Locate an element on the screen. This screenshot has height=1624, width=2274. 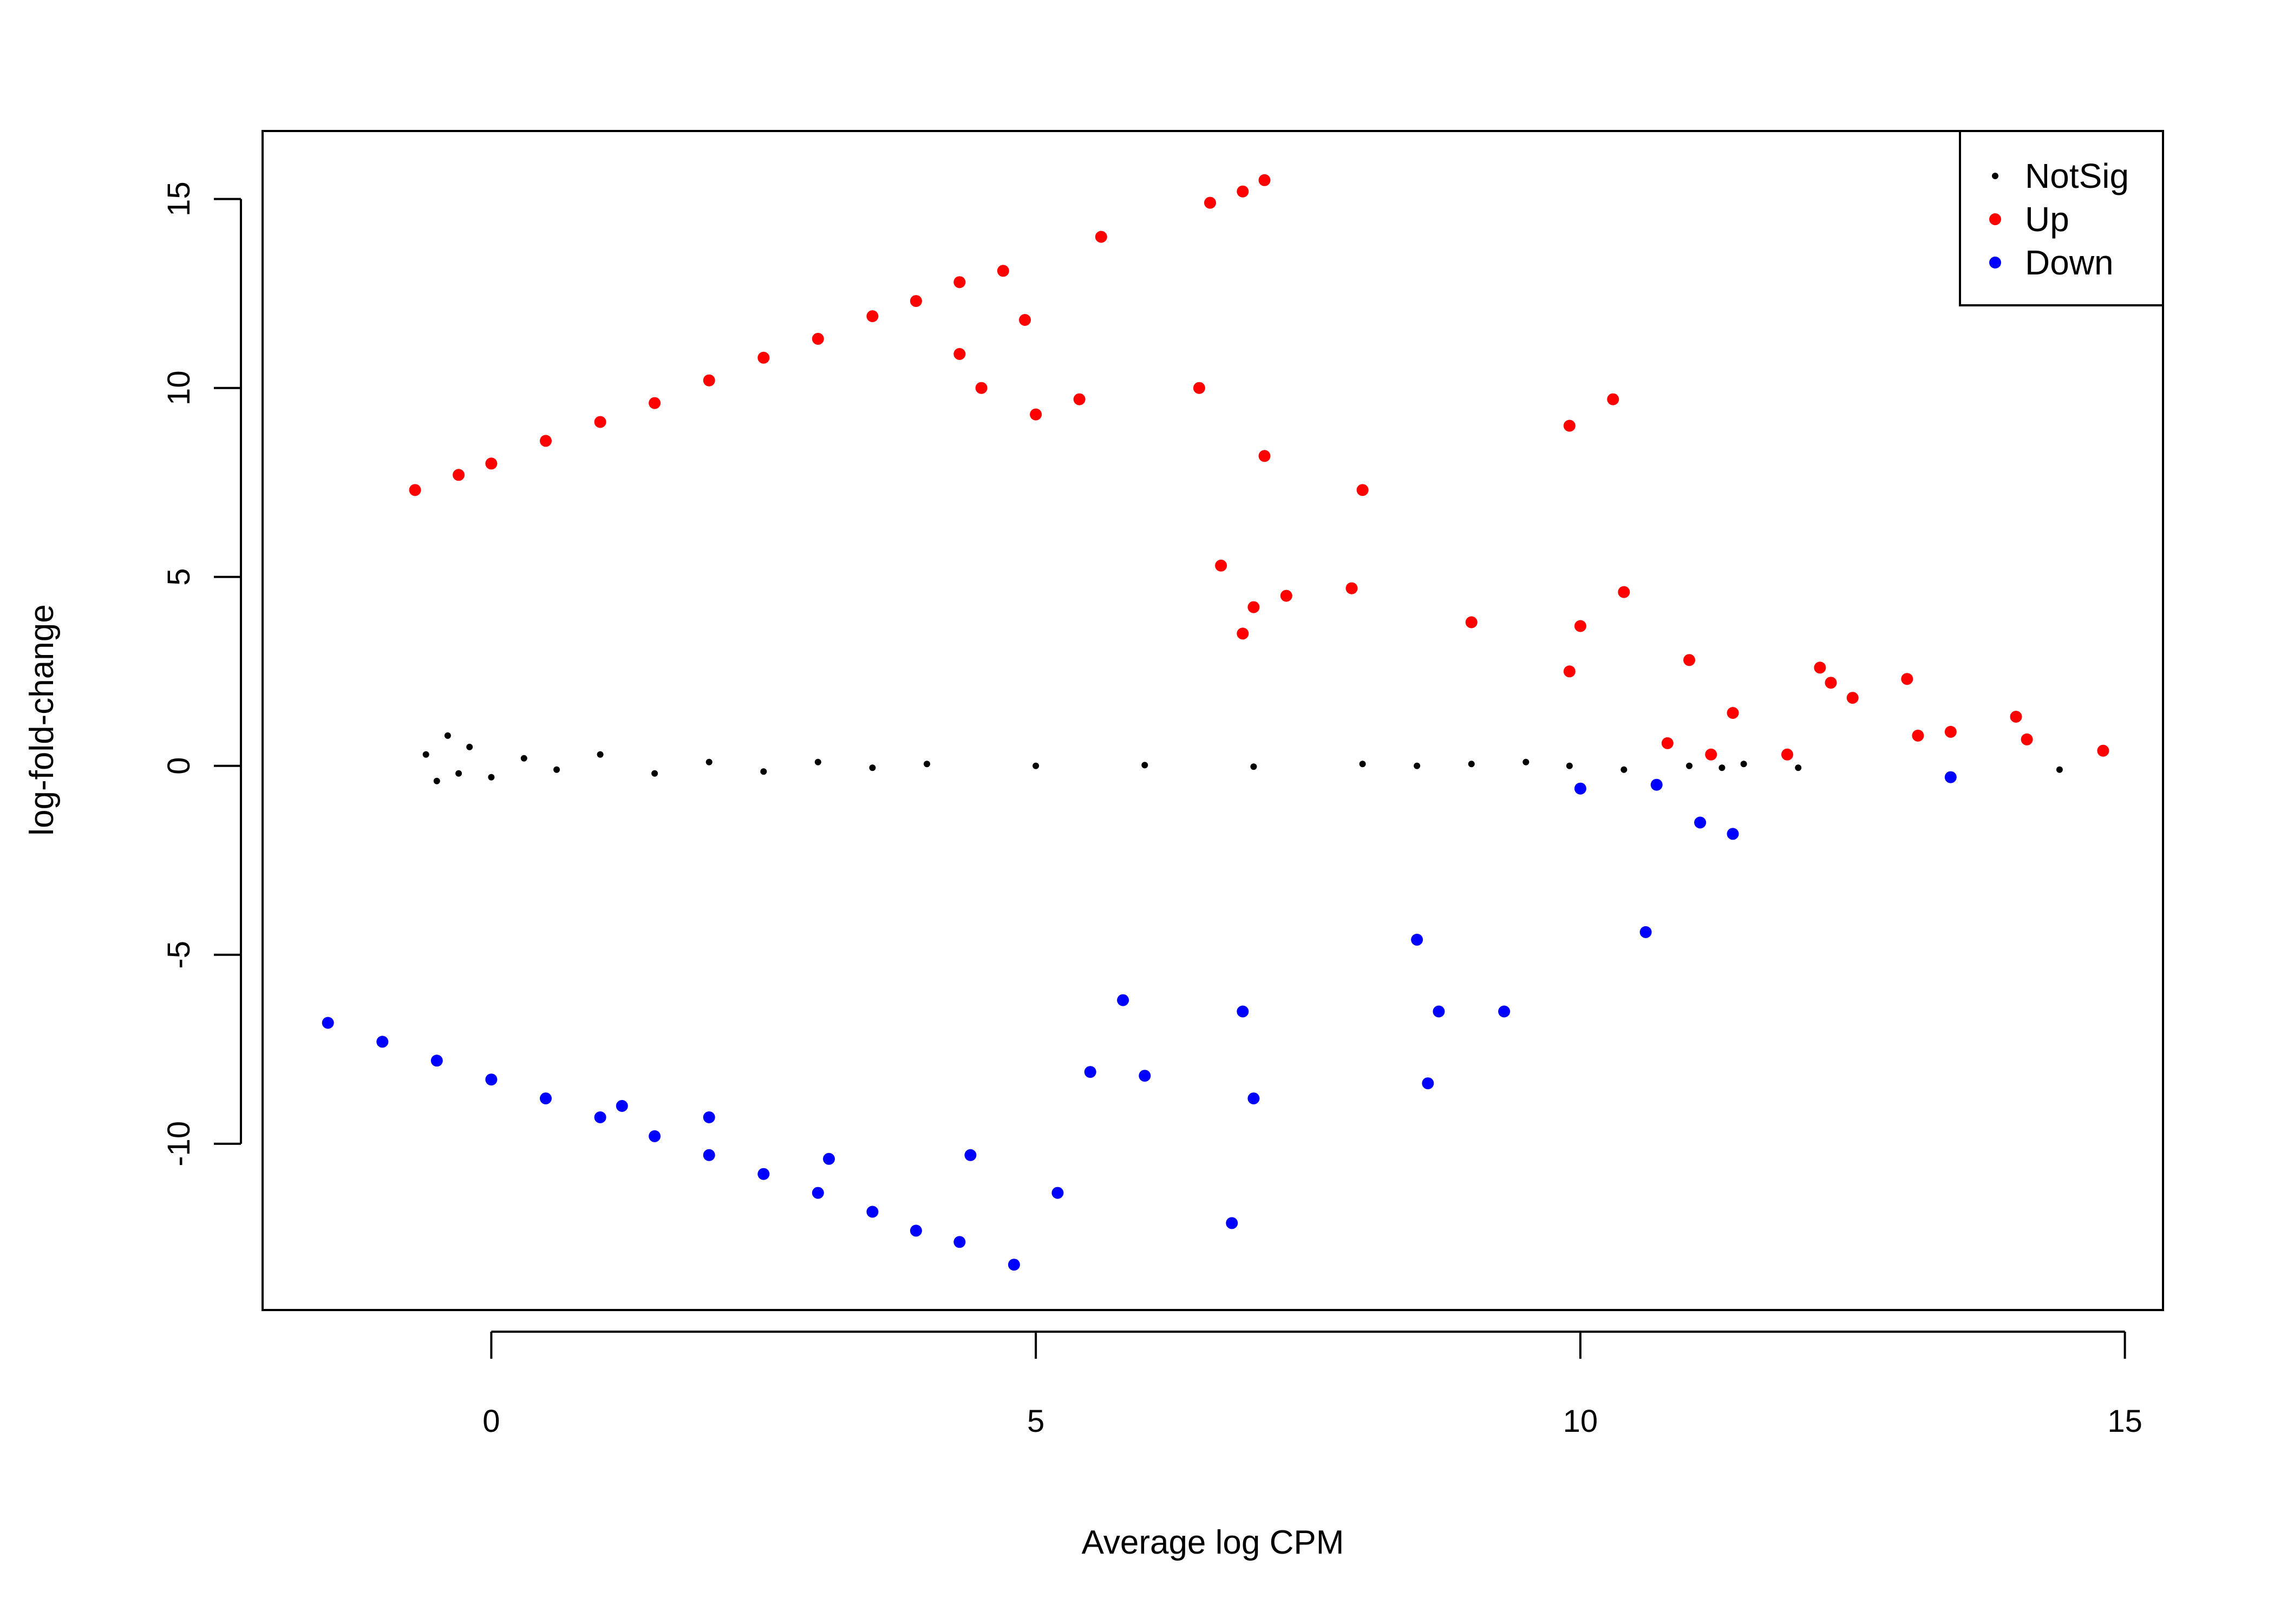
legend-marker-down is located at coordinates (1995, 263).